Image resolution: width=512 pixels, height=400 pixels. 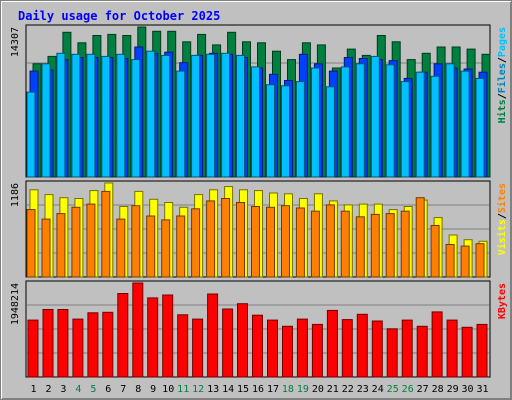 I want to click on x-tick-day-9: 9, so click(x=153, y=389).